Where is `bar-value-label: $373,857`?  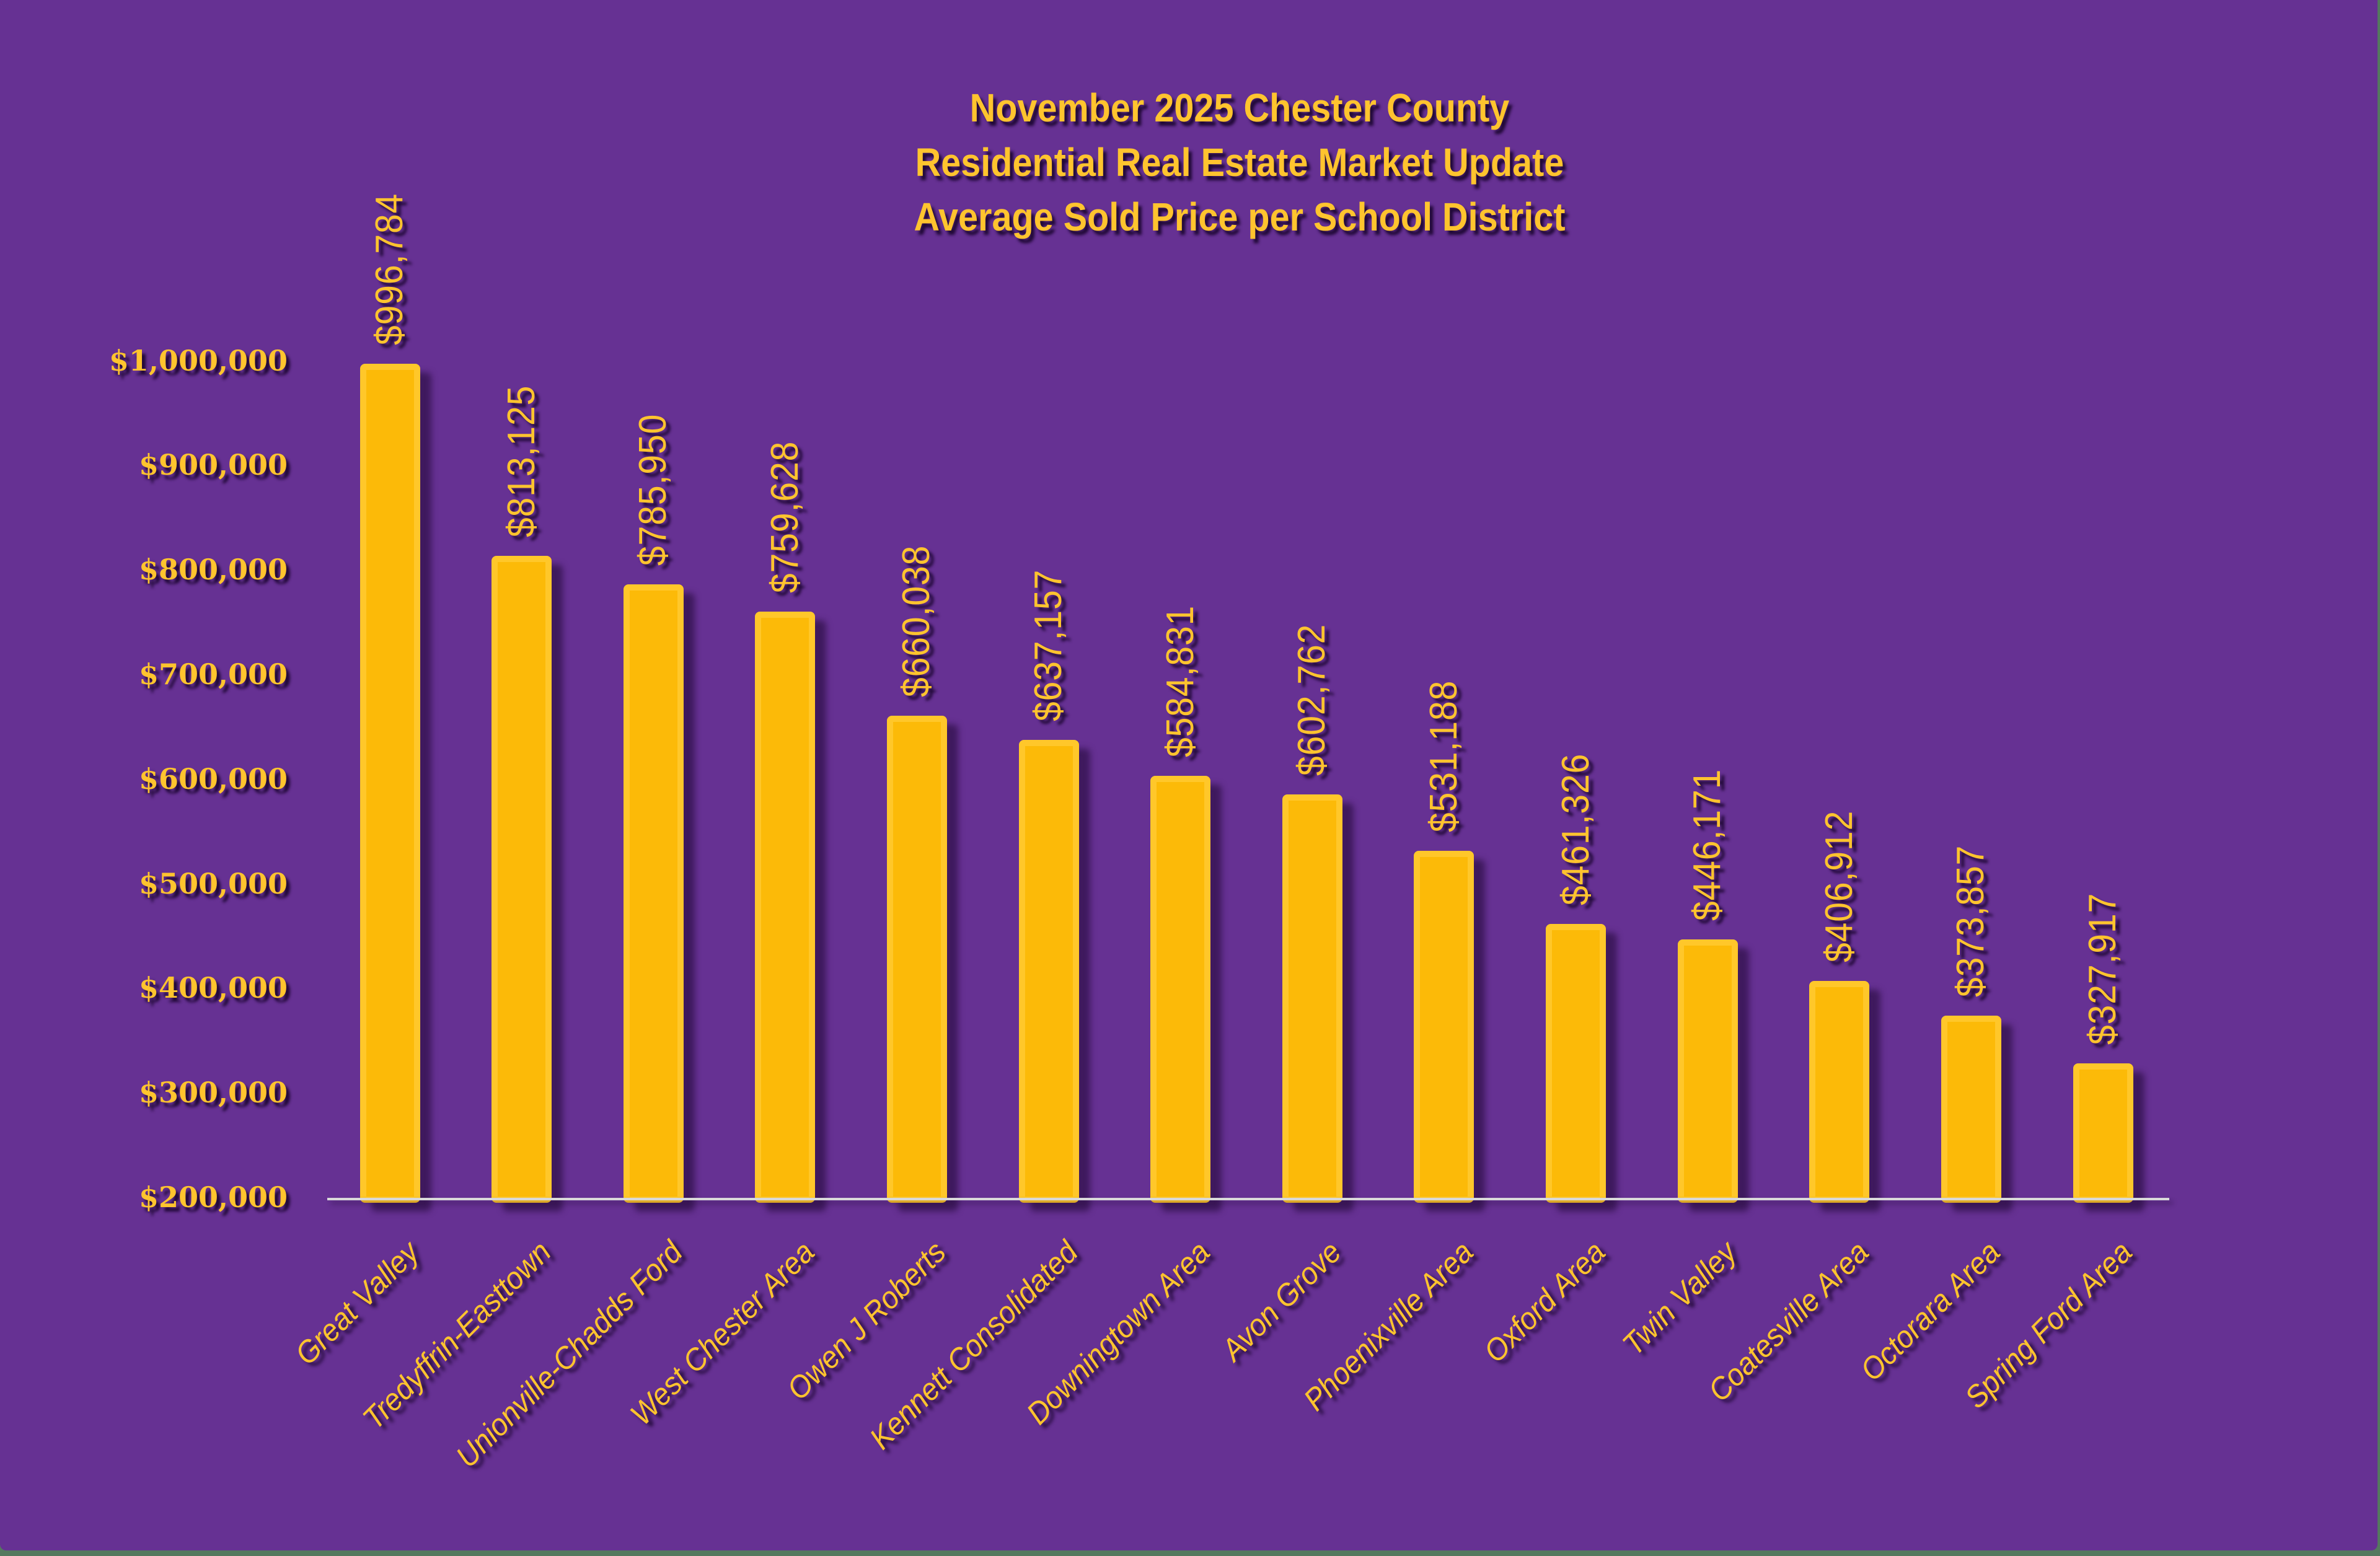 bar-value-label: $373,857 is located at coordinates (1970, 921).